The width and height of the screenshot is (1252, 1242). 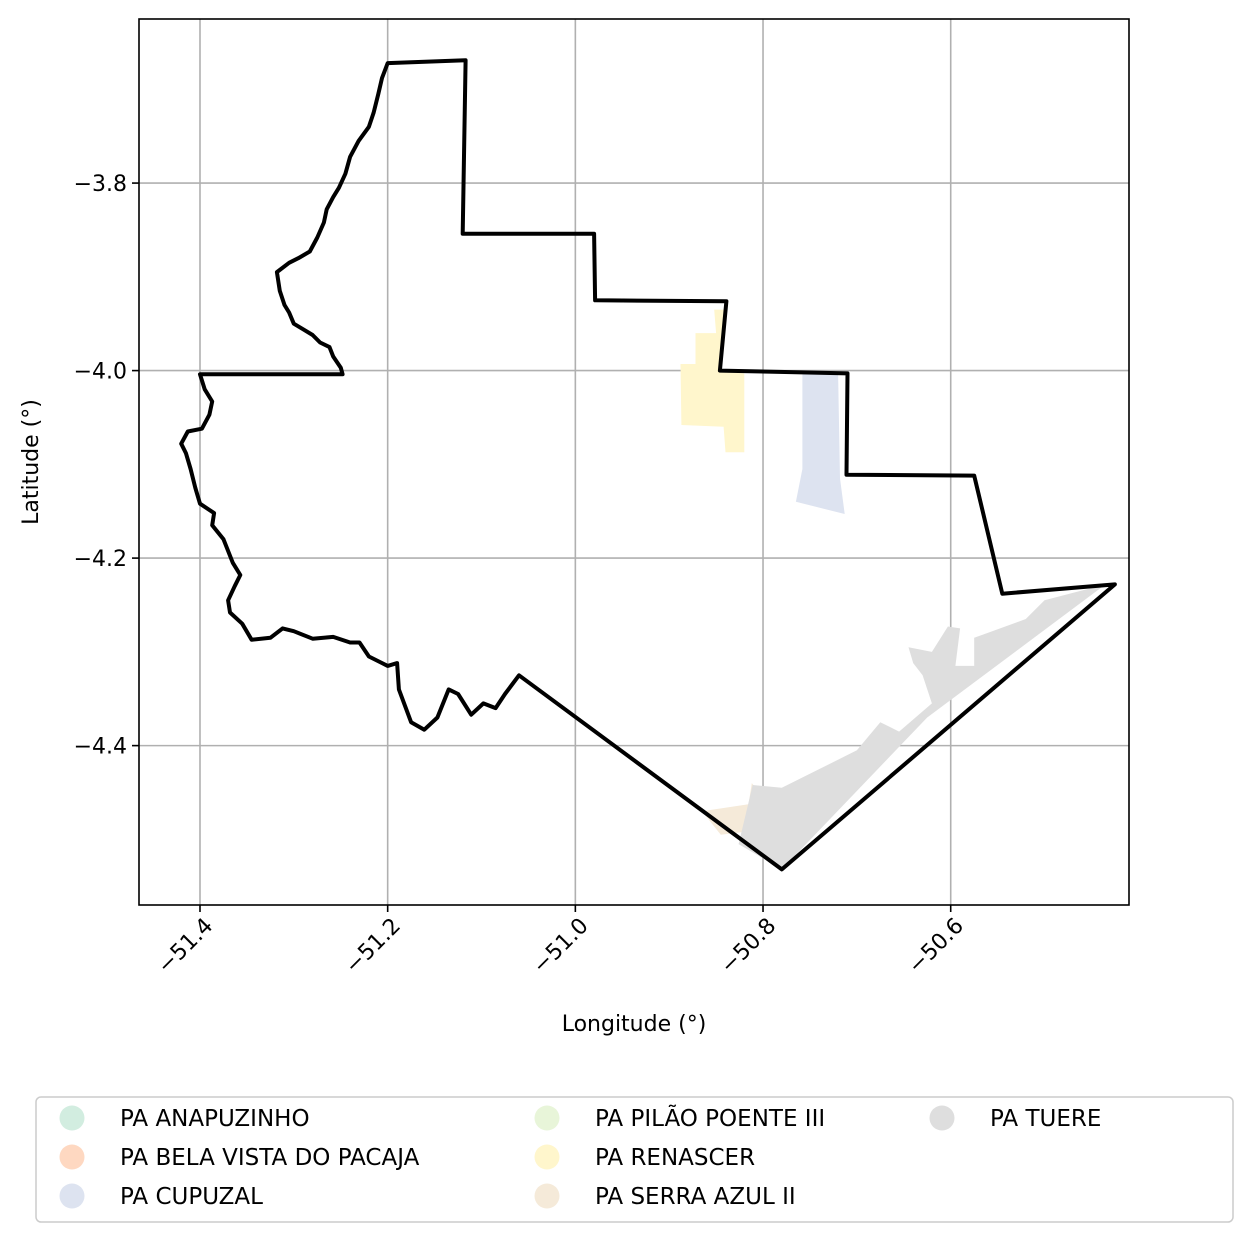 What do you see at coordinates (712, 381) in the screenshot?
I see `region-pa-renascer` at bounding box center [712, 381].